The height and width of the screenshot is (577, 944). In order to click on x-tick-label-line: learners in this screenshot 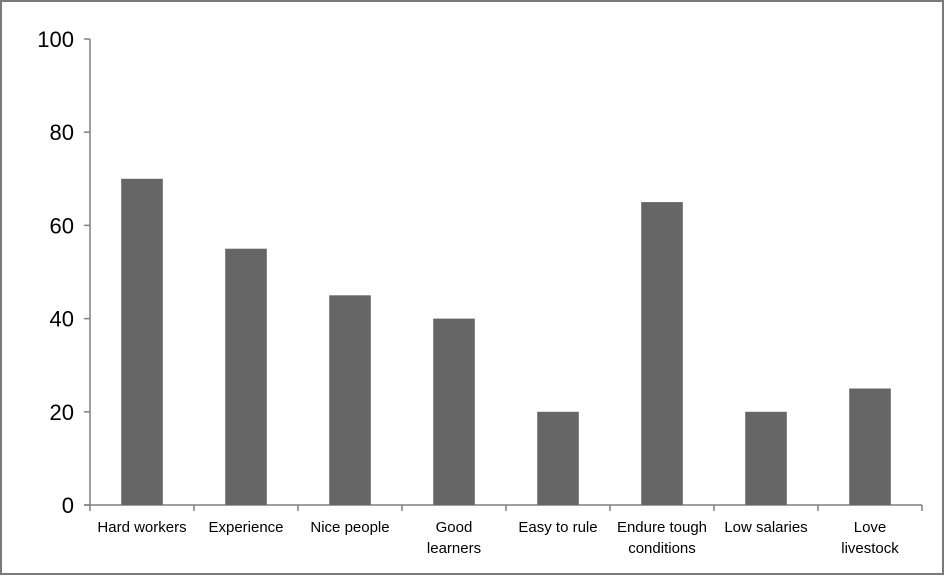, I will do `click(454, 548)`.